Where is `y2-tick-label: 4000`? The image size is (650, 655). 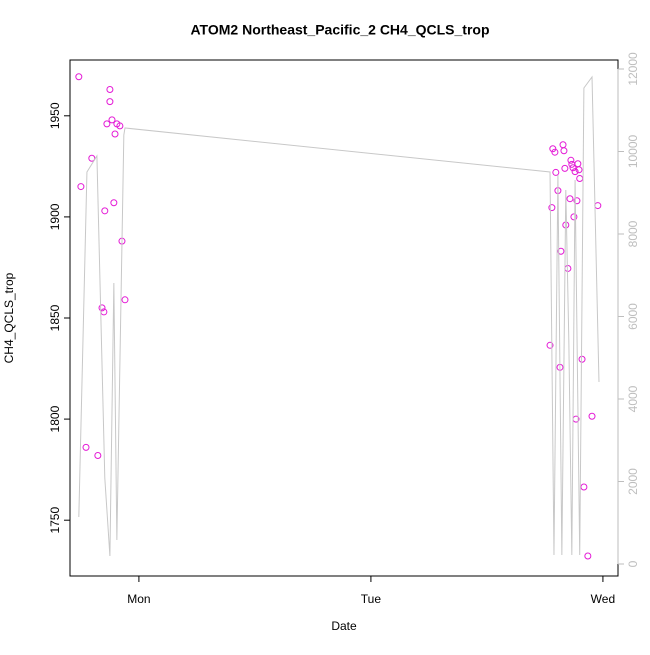
y2-tick-label: 4000 is located at coordinates (633, 398).